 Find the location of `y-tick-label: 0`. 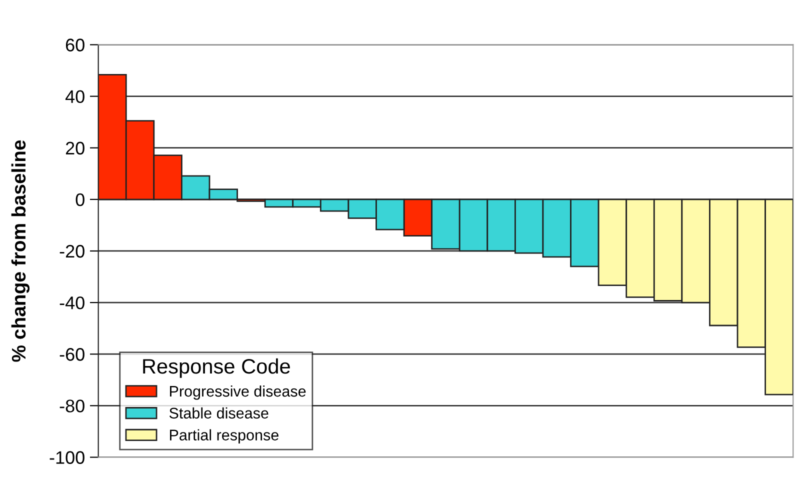

y-tick-label: 0 is located at coordinates (80, 199).